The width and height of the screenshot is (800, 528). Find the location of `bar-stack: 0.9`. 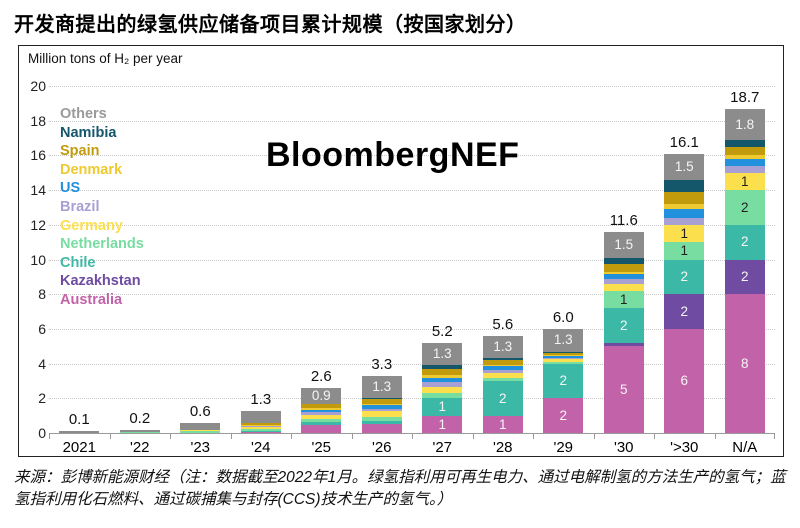

bar-stack: 0.9 is located at coordinates (321, 410).